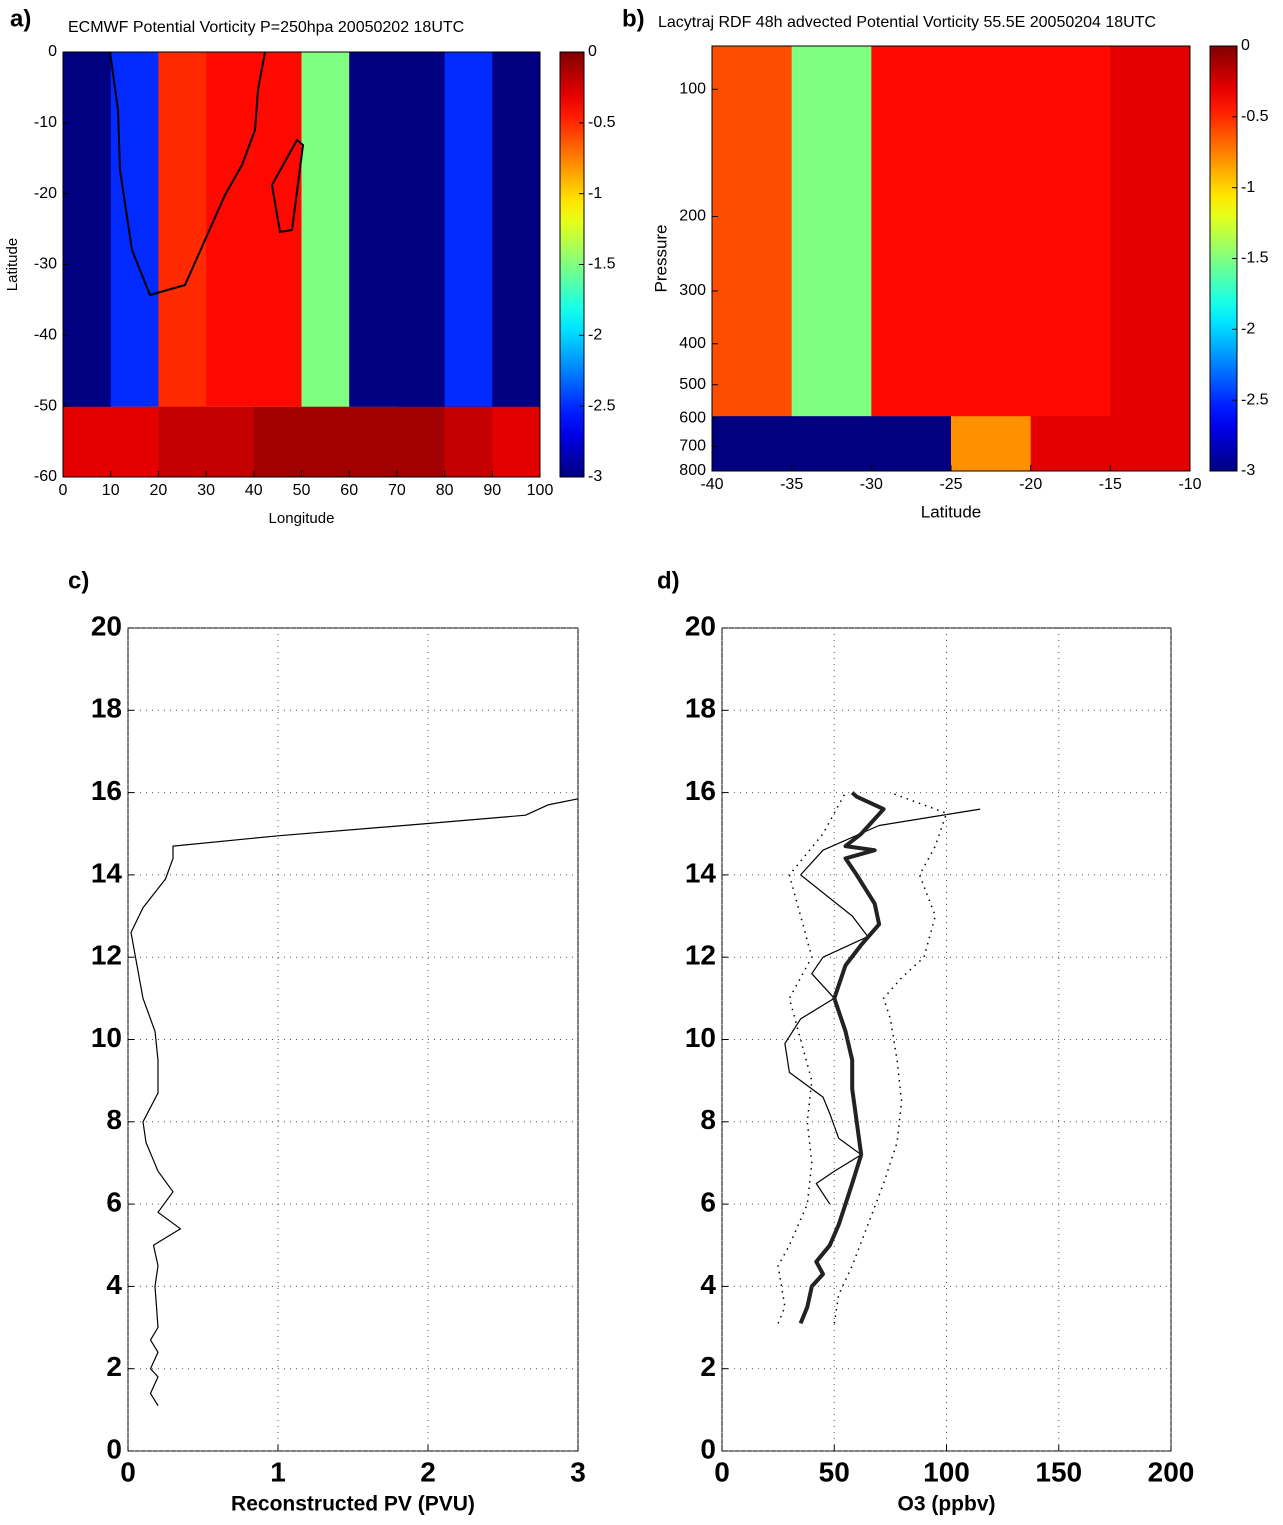 The image size is (1283, 1525). Describe the element at coordinates (692, 470) in the screenshot. I see `y-tick-label: 800` at that location.